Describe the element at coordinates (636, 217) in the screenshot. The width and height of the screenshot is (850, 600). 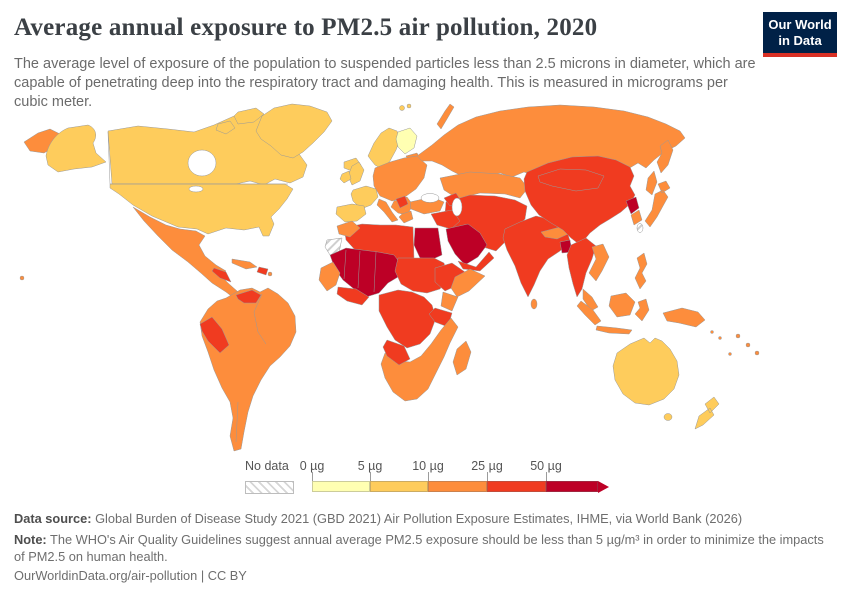
I see `region-south-korea` at that location.